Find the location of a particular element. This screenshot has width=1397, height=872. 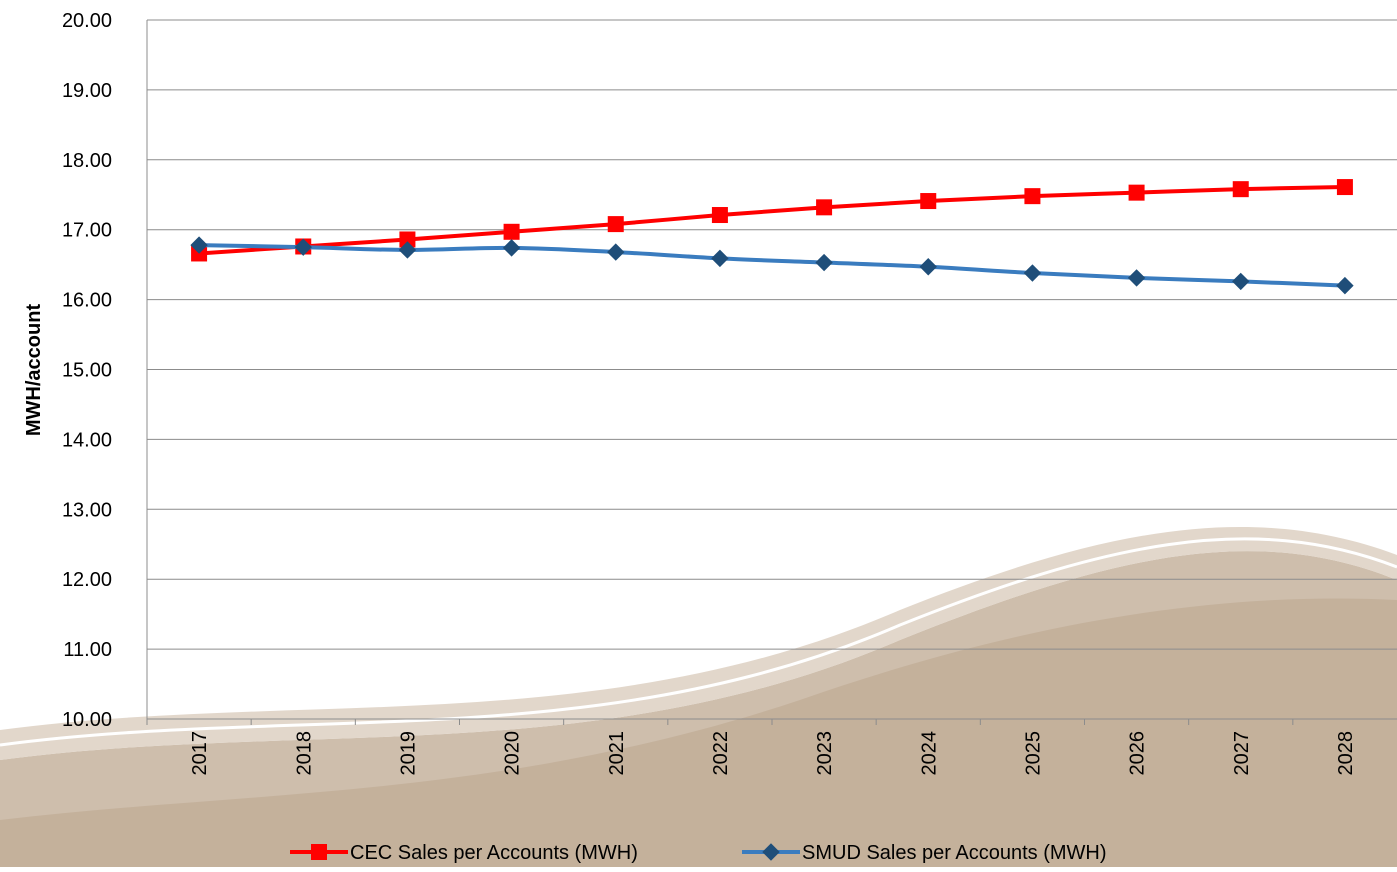

y-tick-label: 10.00 is located at coordinates (87, 720).